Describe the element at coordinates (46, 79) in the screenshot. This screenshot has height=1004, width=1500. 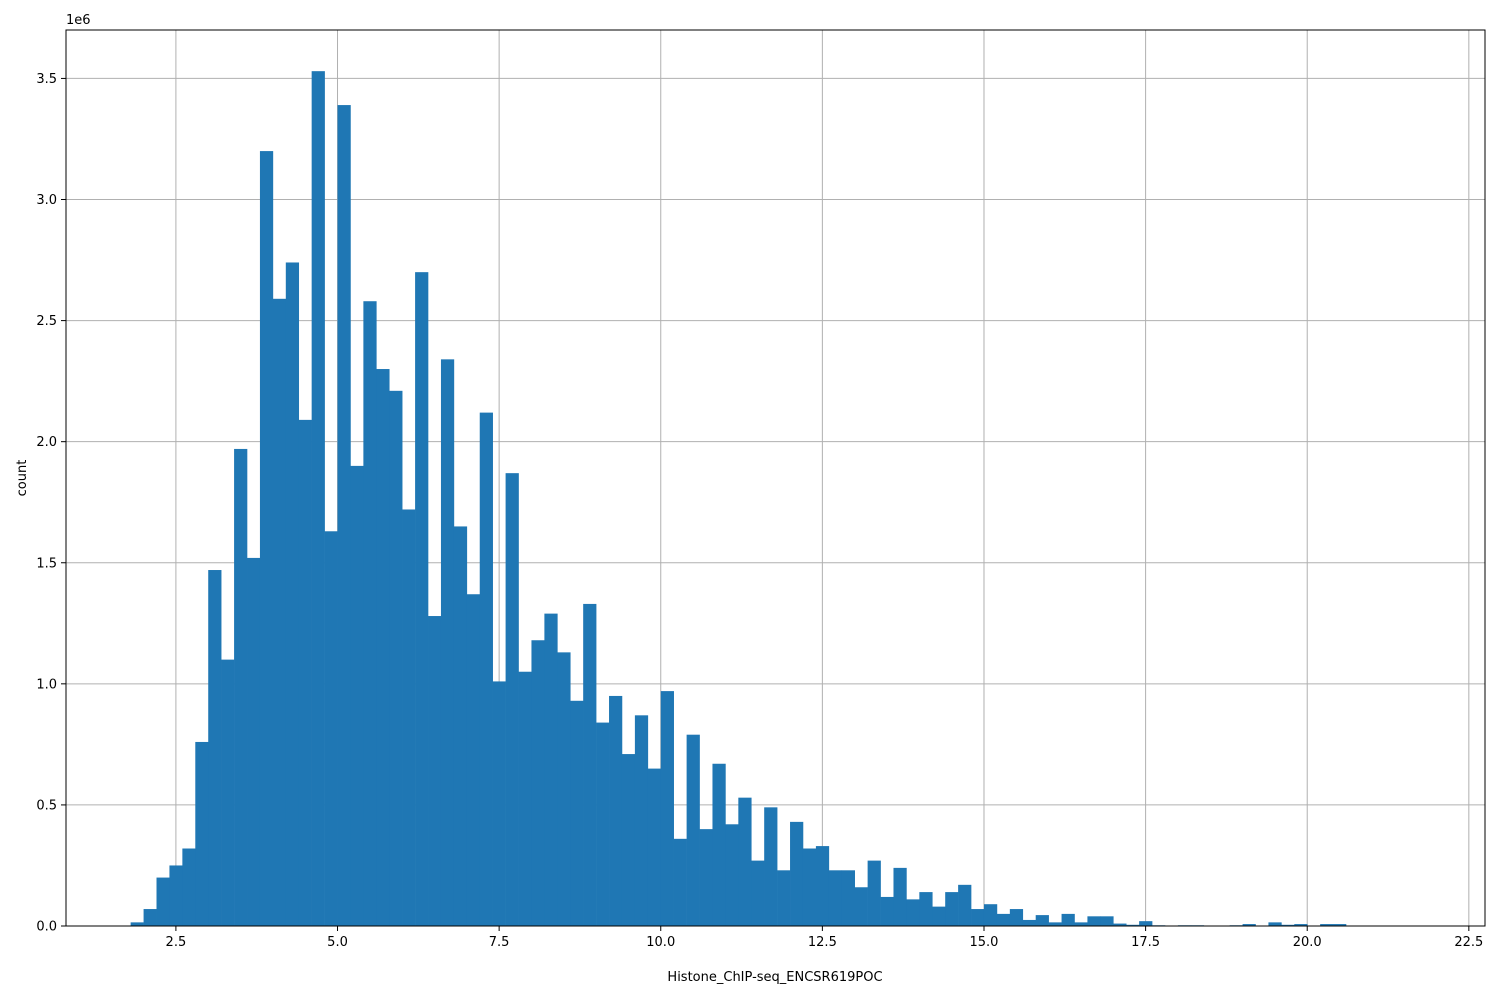
I see `y-tick-label: 3.5` at that location.